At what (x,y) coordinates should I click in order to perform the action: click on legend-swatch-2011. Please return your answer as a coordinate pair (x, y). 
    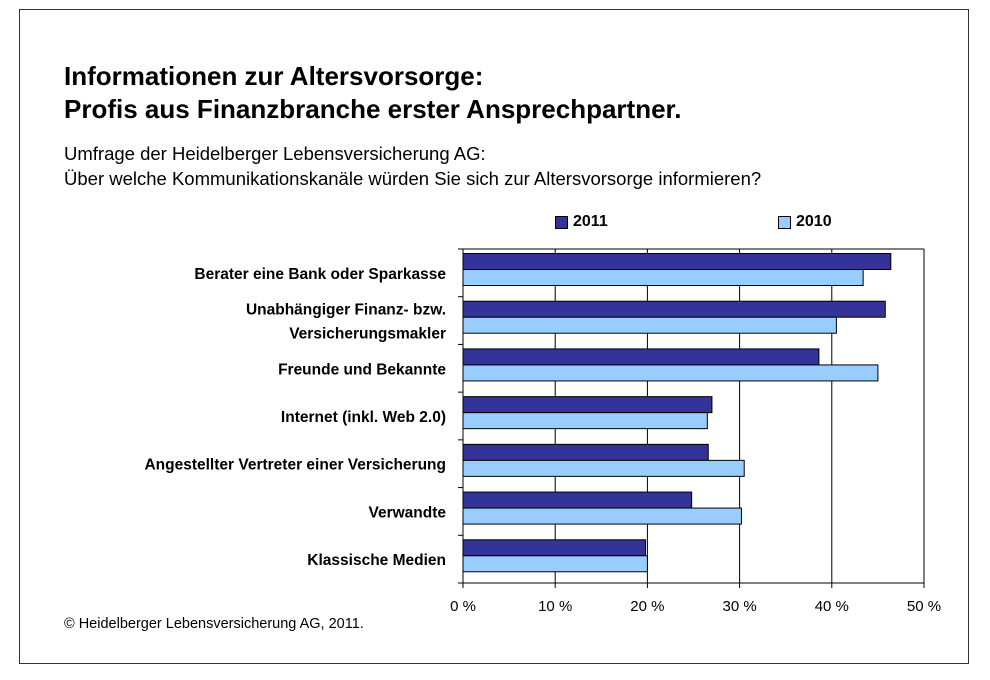
    Looking at the image, I should click on (561, 222).